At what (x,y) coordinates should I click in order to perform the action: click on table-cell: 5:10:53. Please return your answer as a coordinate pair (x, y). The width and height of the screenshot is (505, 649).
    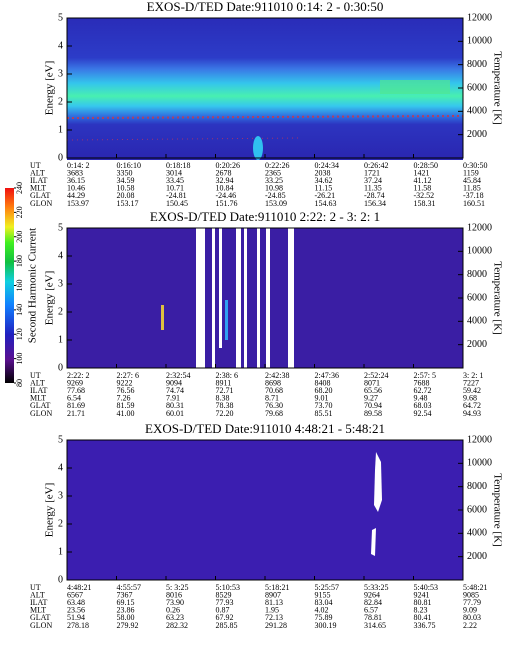
    Looking at the image, I should click on (228, 587).